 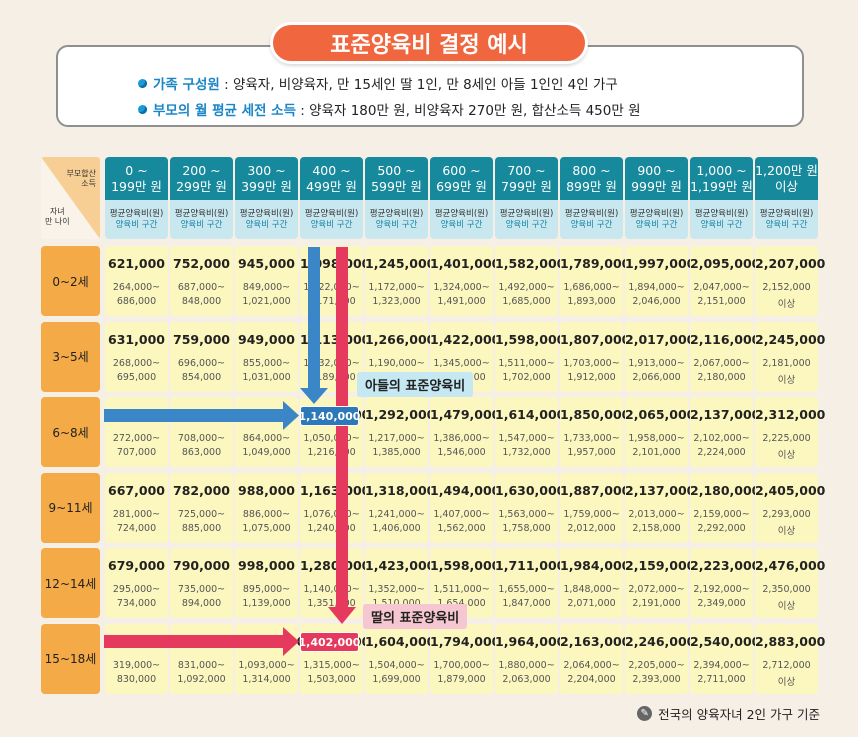 I want to click on average-support: 945,000, so click(x=266, y=263).